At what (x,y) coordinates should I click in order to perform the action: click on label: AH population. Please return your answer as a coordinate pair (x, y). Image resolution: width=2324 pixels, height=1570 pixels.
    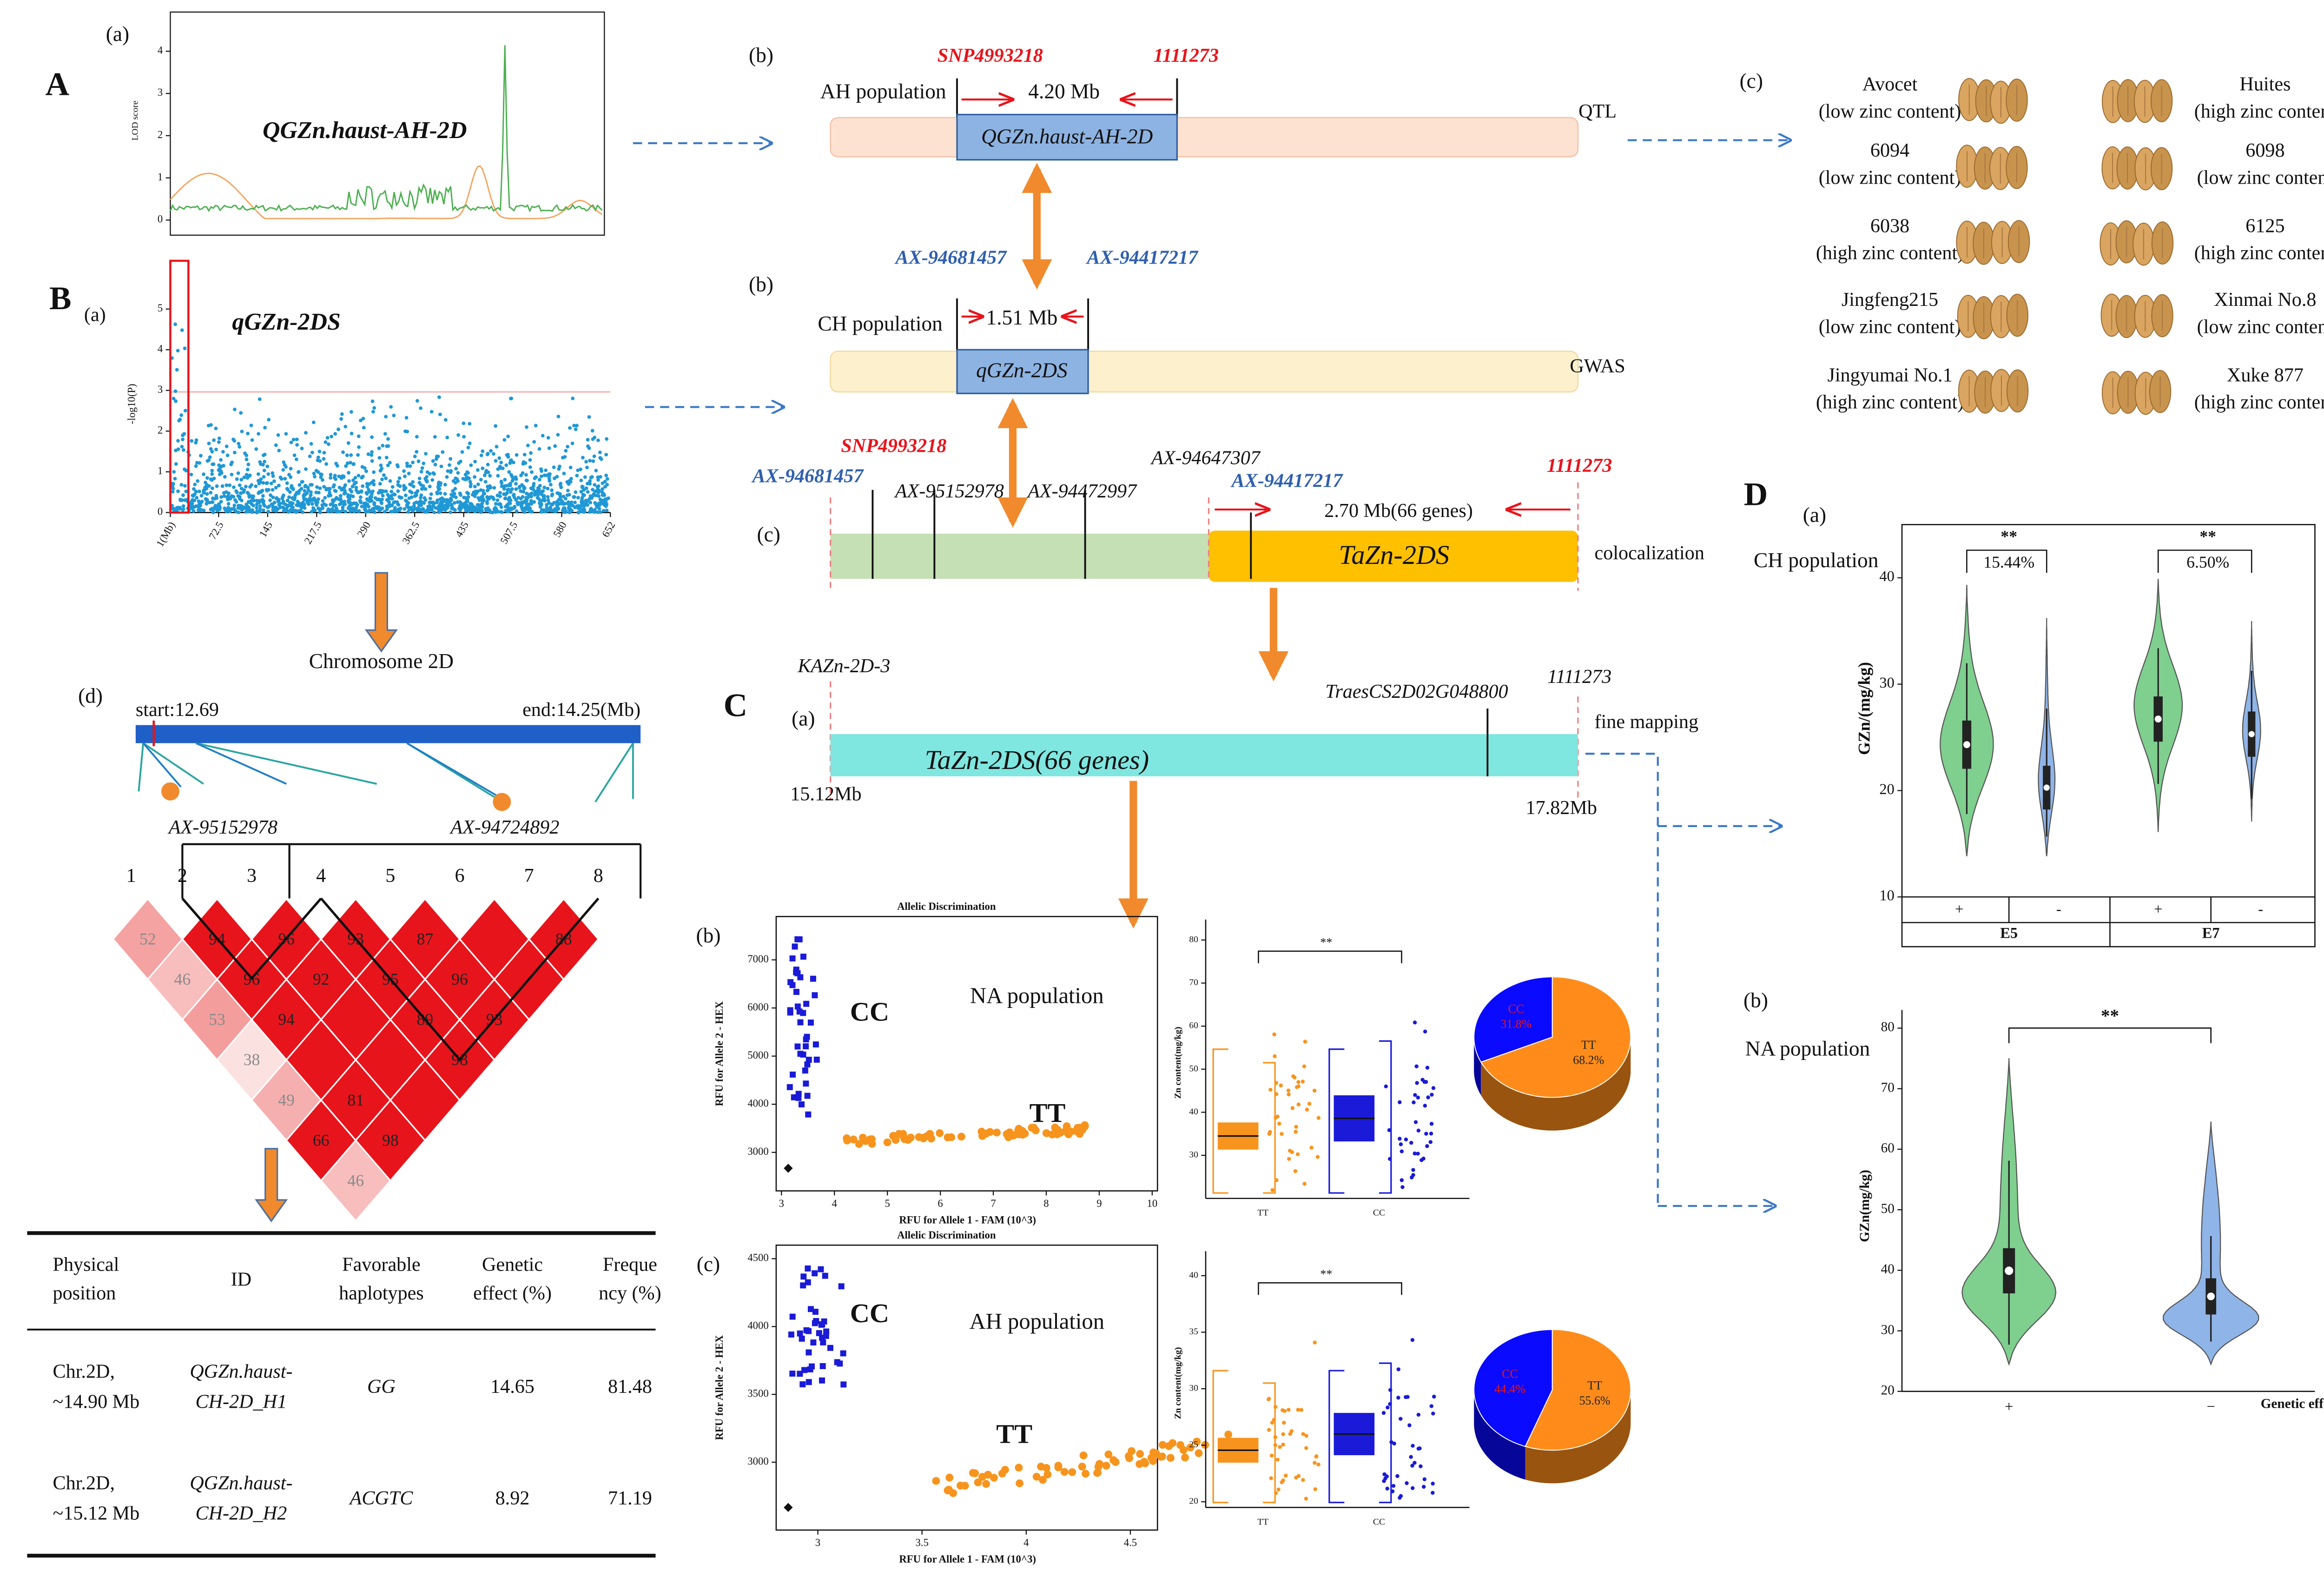
    Looking at the image, I should click on (1037, 1321).